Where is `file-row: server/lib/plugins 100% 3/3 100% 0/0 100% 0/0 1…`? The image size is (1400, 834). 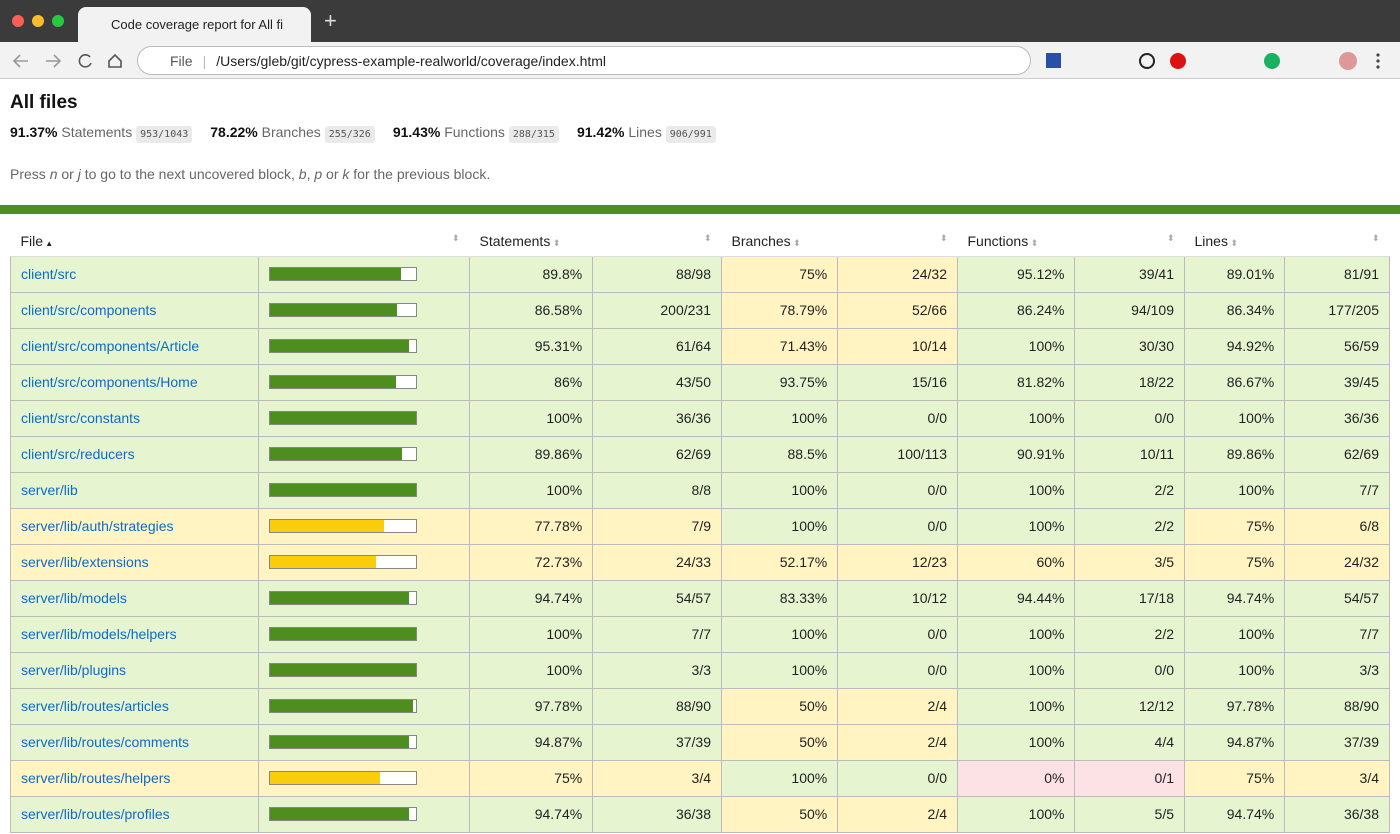 file-row: server/lib/plugins 100% 3/3 100% 0/0 100% 0/0 1… is located at coordinates (699, 670).